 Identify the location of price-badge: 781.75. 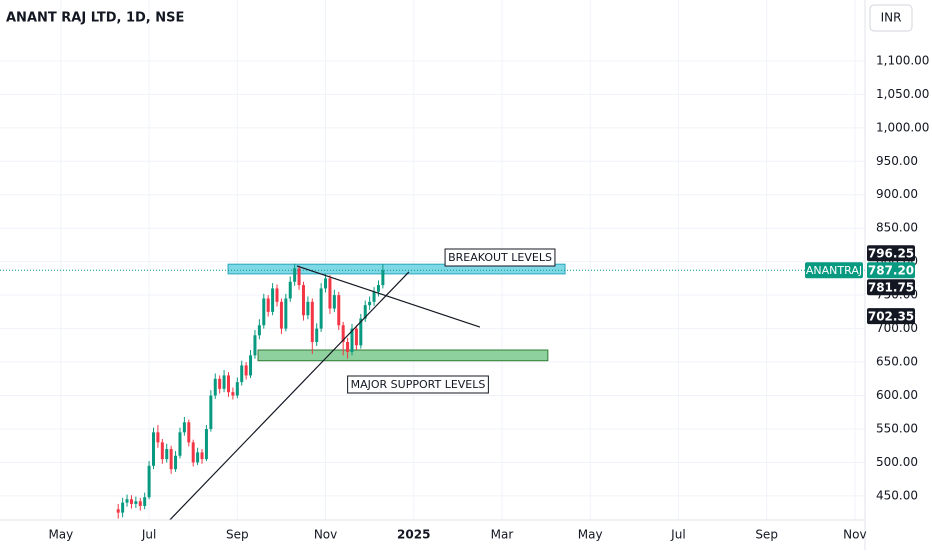
(891, 287).